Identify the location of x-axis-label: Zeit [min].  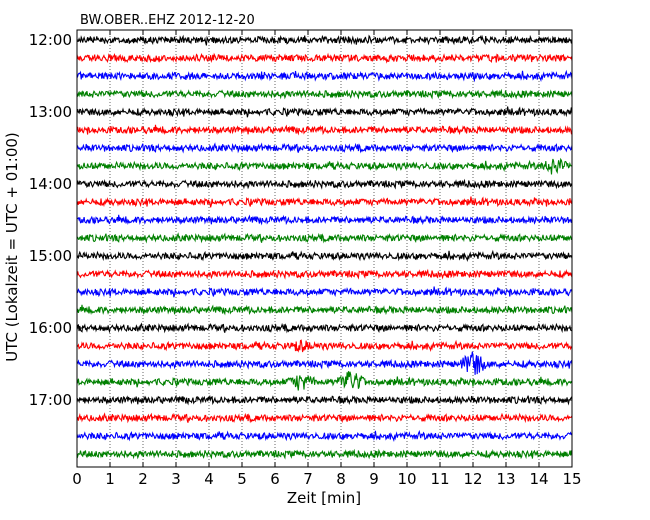
(324, 498).